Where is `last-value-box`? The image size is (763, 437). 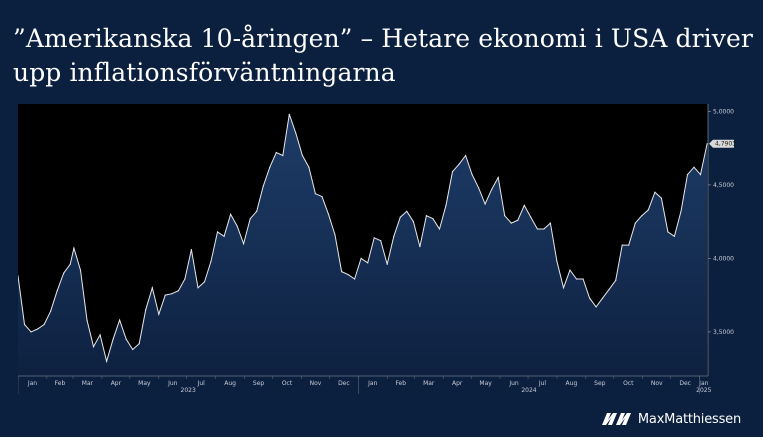 last-value-box is located at coordinates (721, 143).